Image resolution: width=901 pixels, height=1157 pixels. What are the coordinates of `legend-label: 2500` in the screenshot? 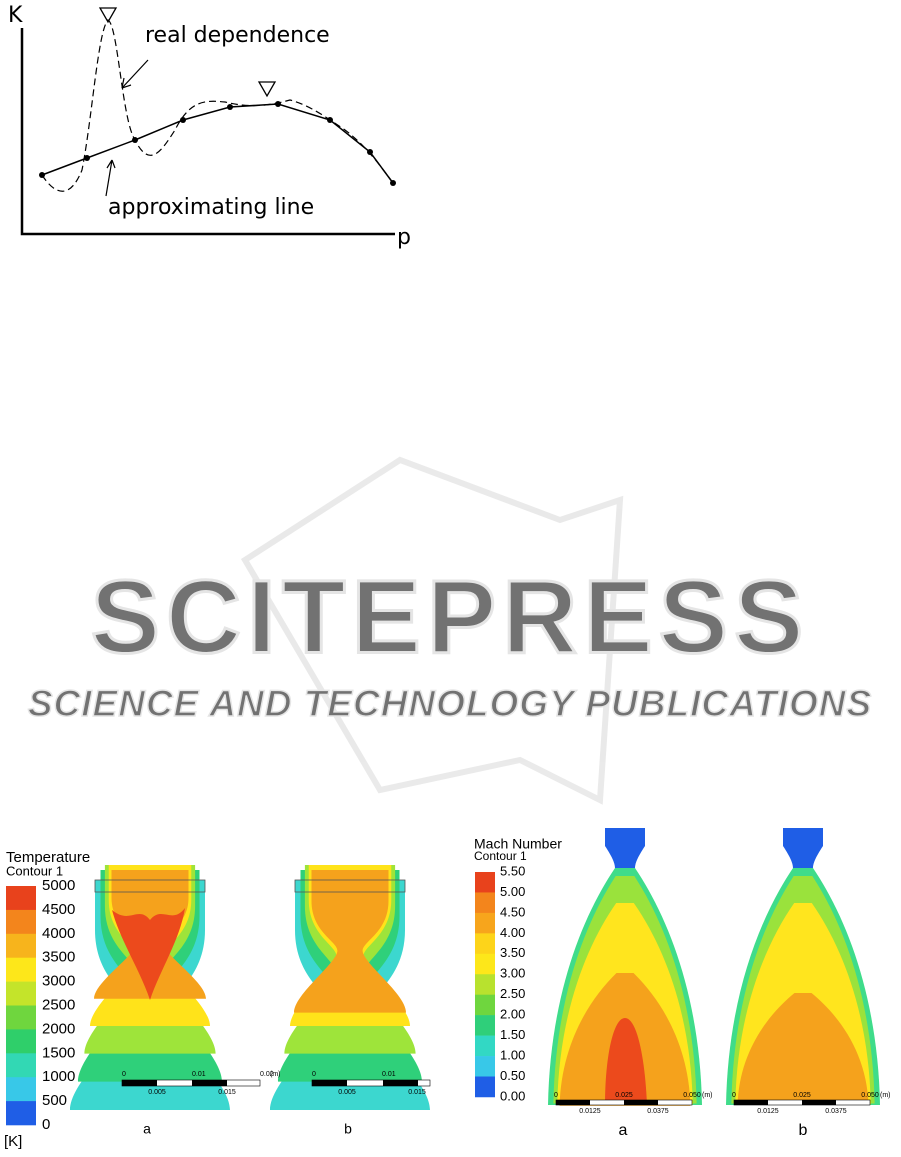 It's located at (58, 1004).